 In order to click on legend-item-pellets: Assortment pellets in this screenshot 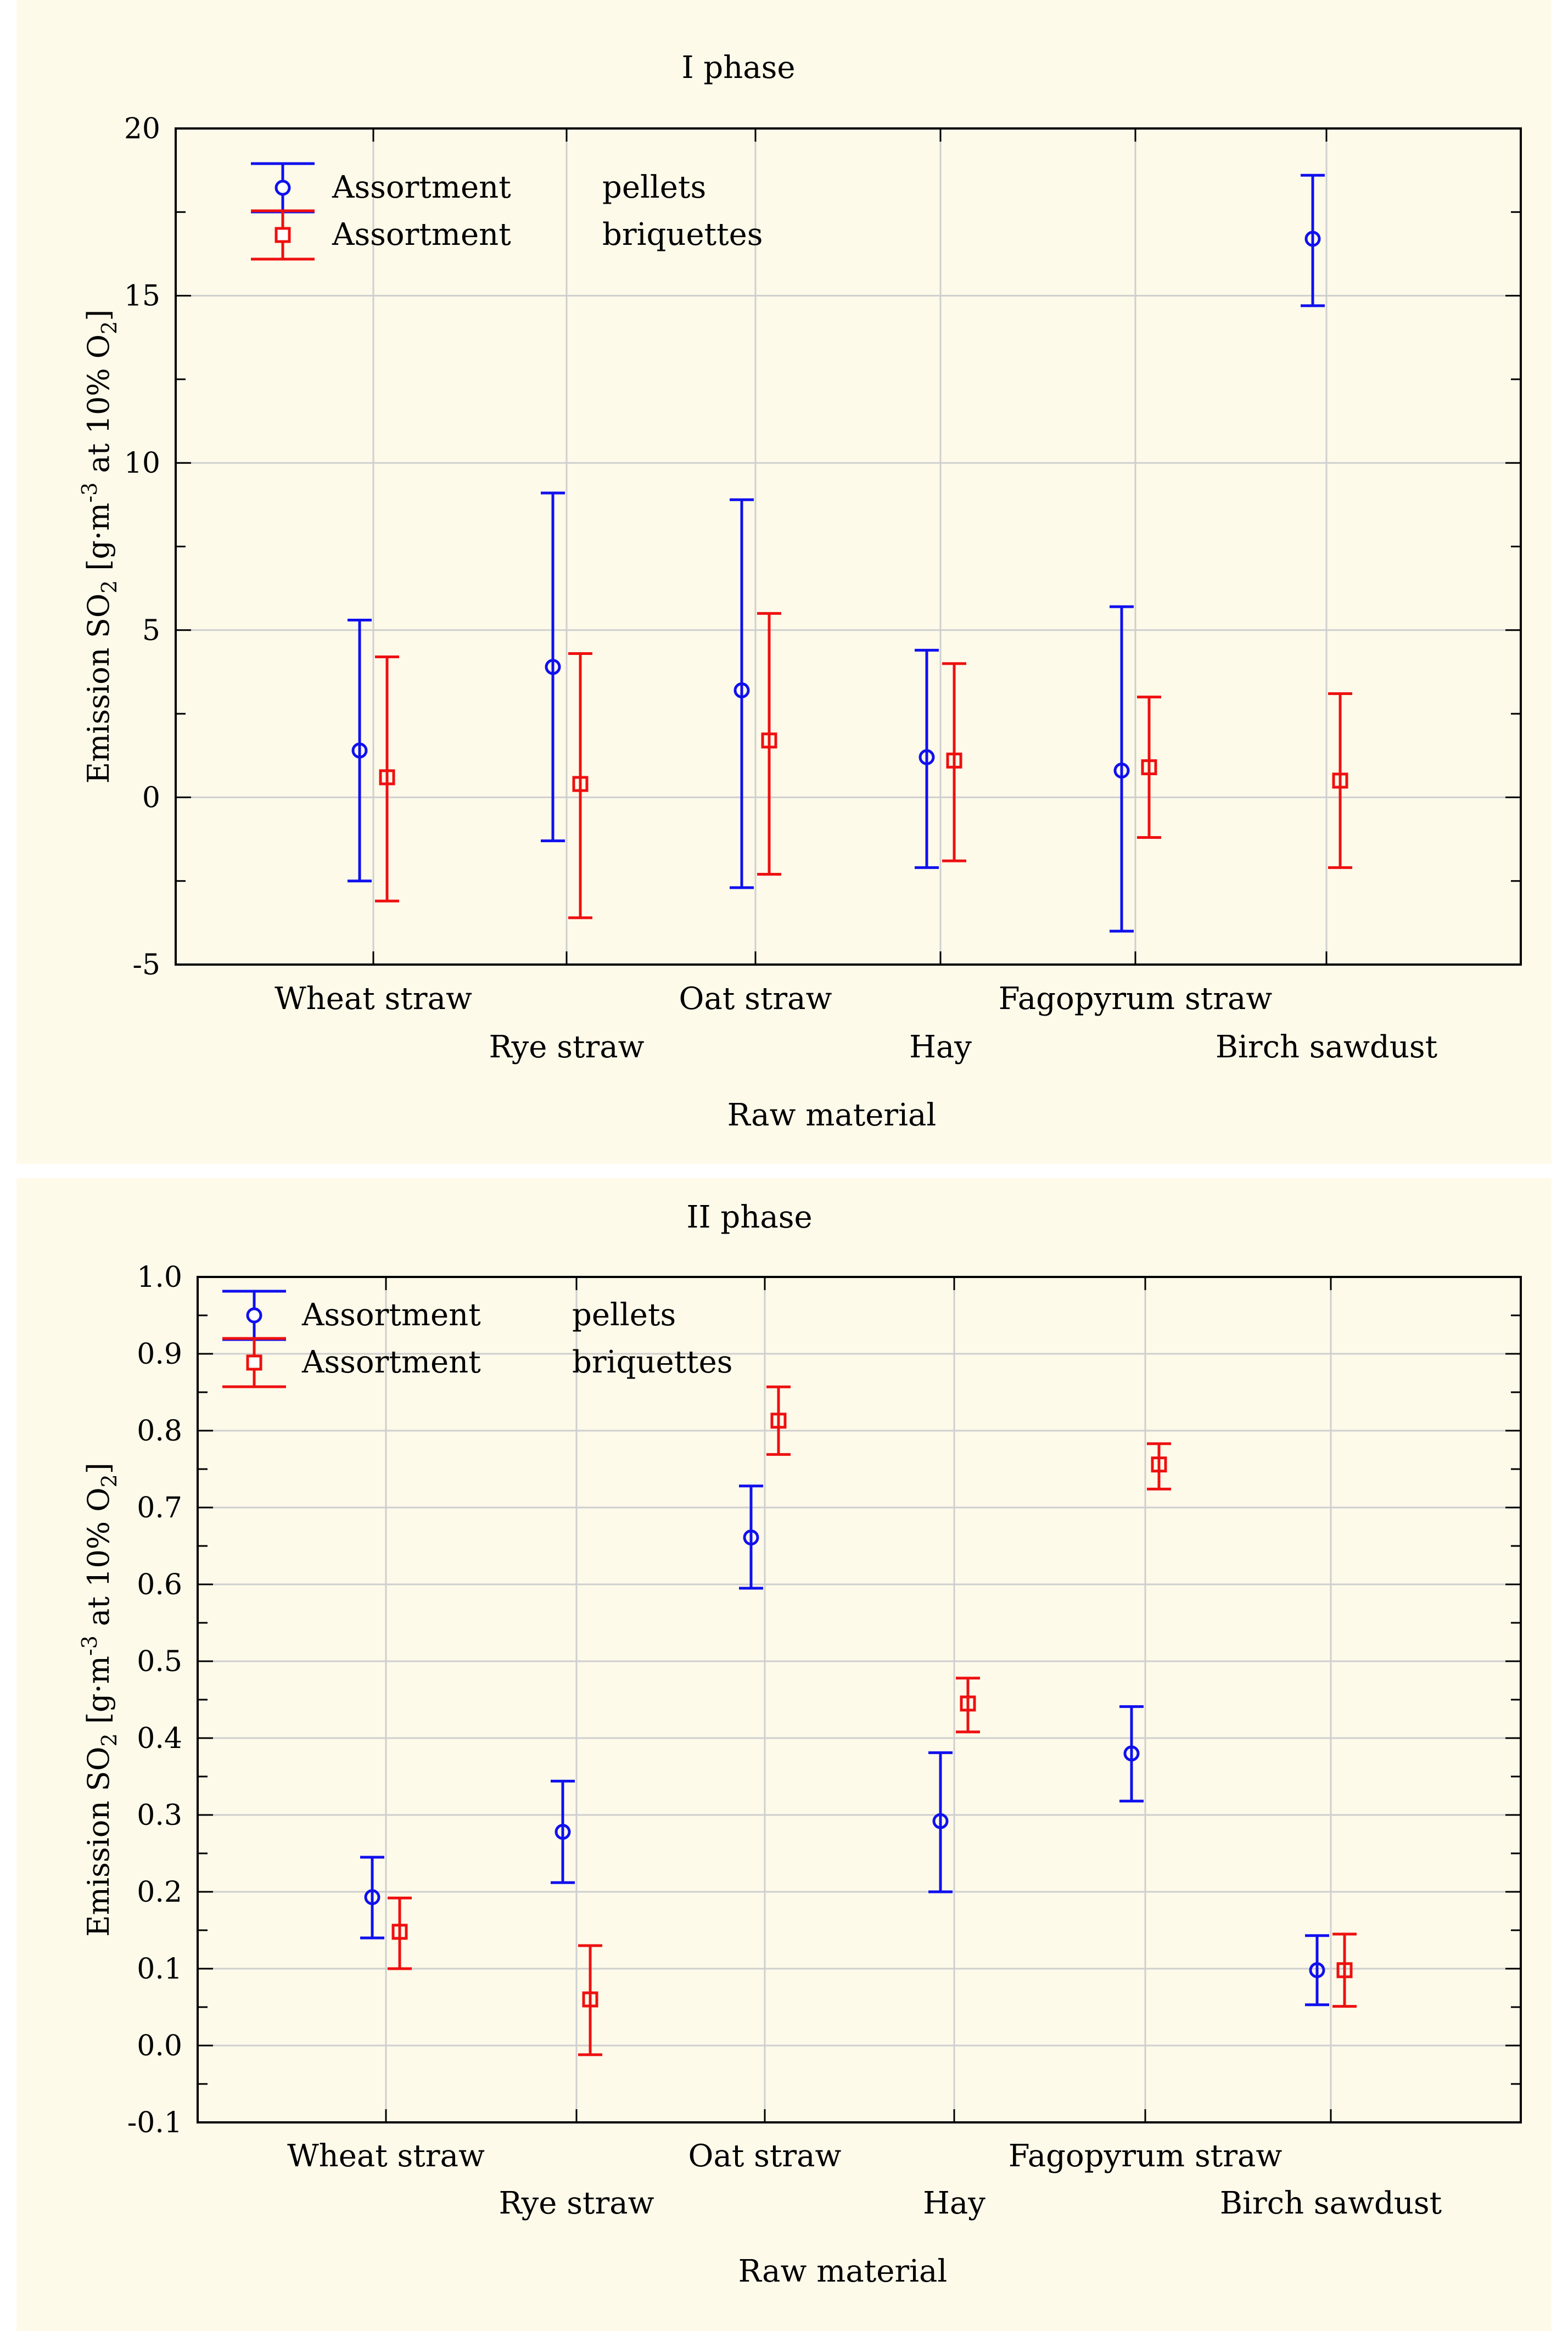, I will do `click(479, 188)`.